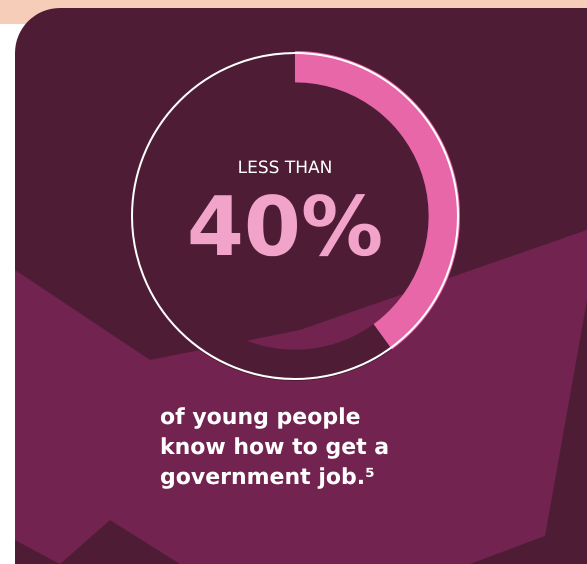 The height and width of the screenshot is (564, 587). Describe the element at coordinates (285, 227) in the screenshot. I see `text: 40%` at that location.